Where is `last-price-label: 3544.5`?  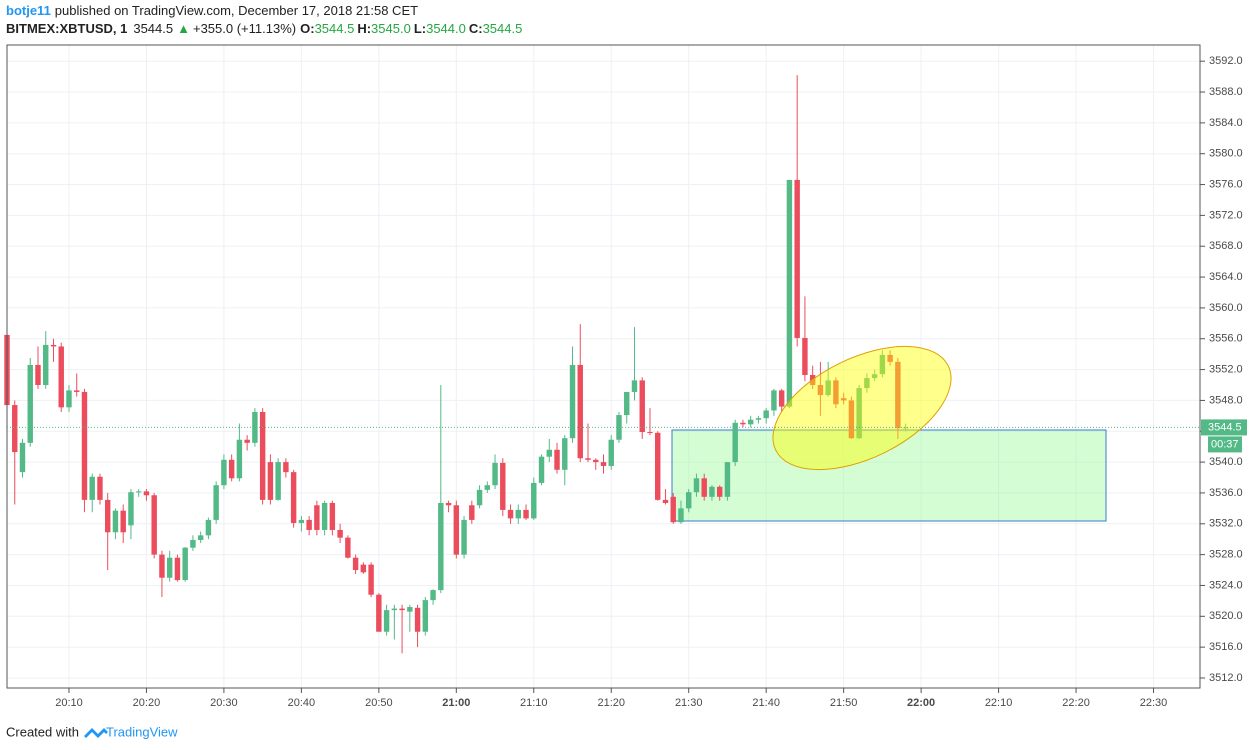
last-price-label: 3544.5 is located at coordinates (1225, 427).